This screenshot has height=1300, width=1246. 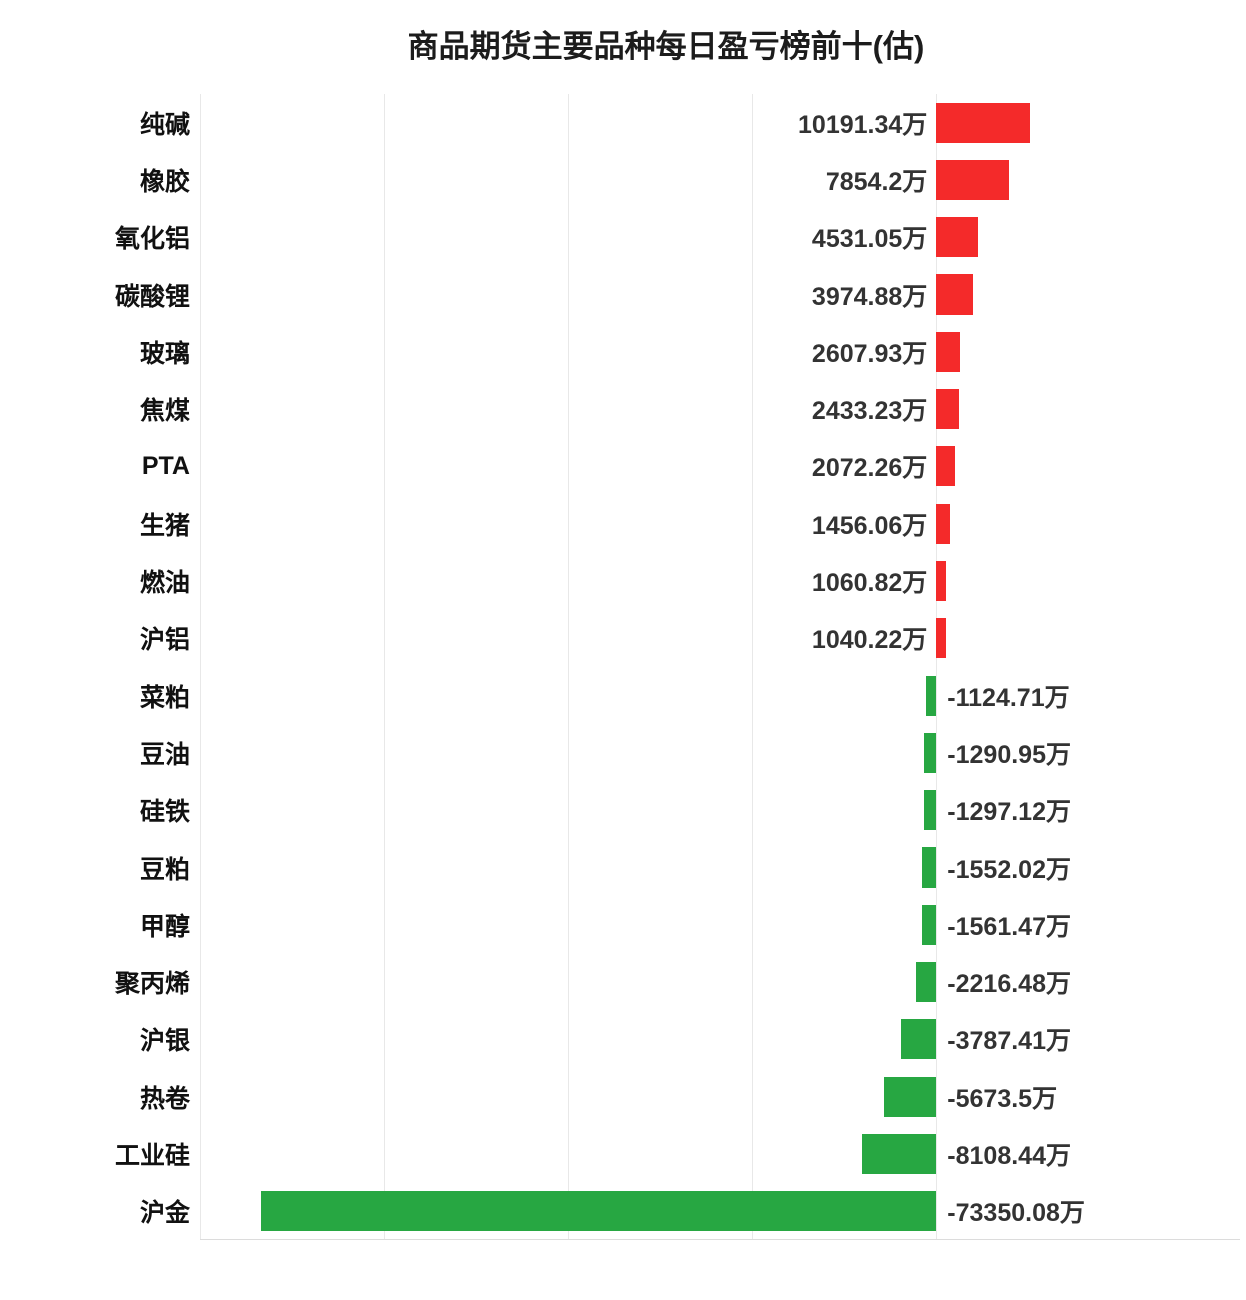 I want to click on chart-row: 工业硅 -8108.44万, so click(x=623, y=1153).